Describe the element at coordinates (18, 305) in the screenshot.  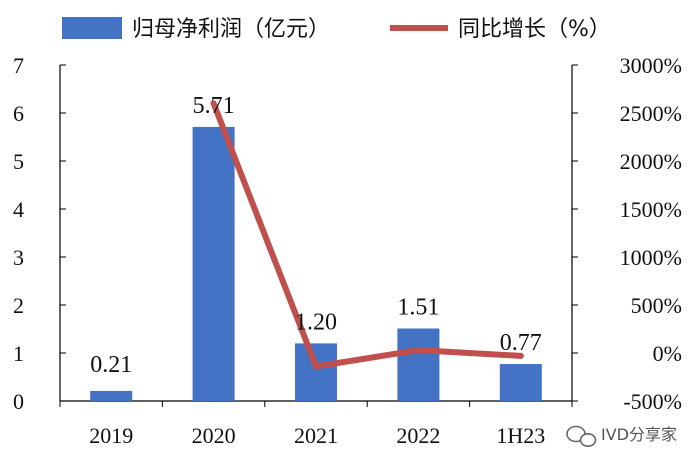
I see `y-left-tick-label: 2` at that location.